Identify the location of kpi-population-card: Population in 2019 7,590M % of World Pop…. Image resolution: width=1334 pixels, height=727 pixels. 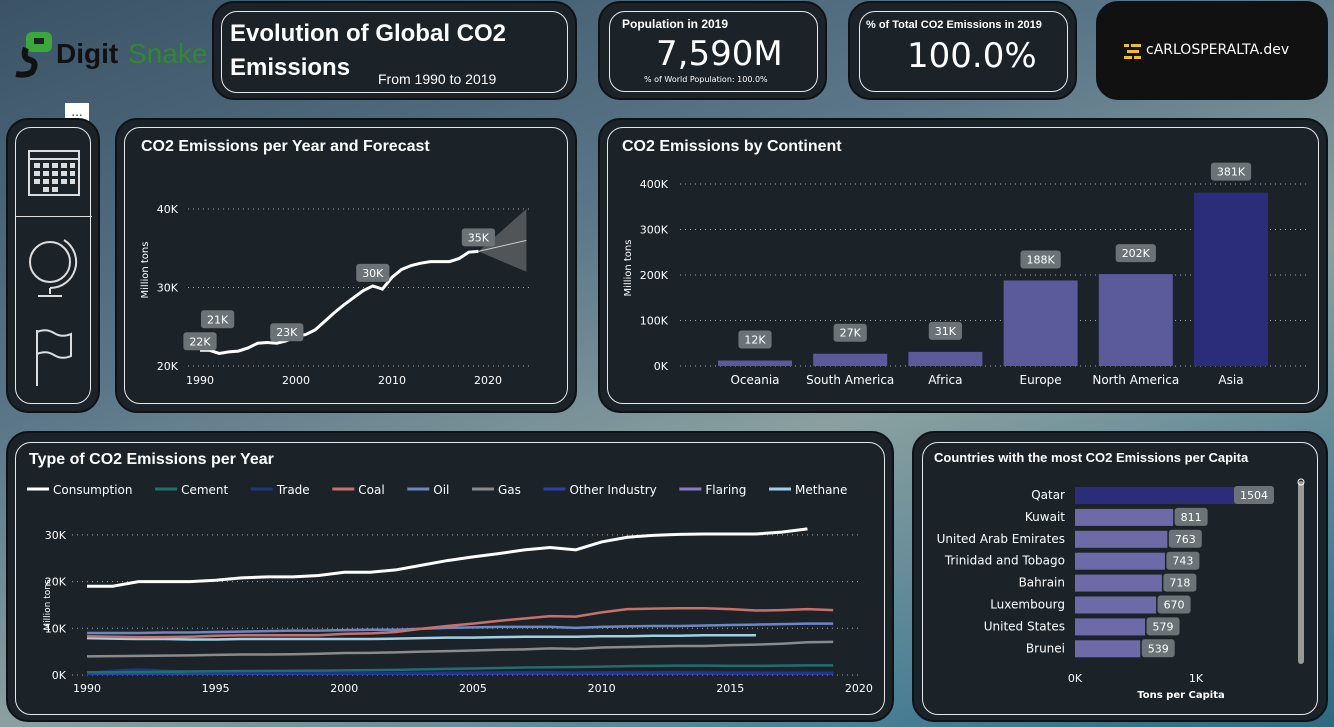
(712, 50).